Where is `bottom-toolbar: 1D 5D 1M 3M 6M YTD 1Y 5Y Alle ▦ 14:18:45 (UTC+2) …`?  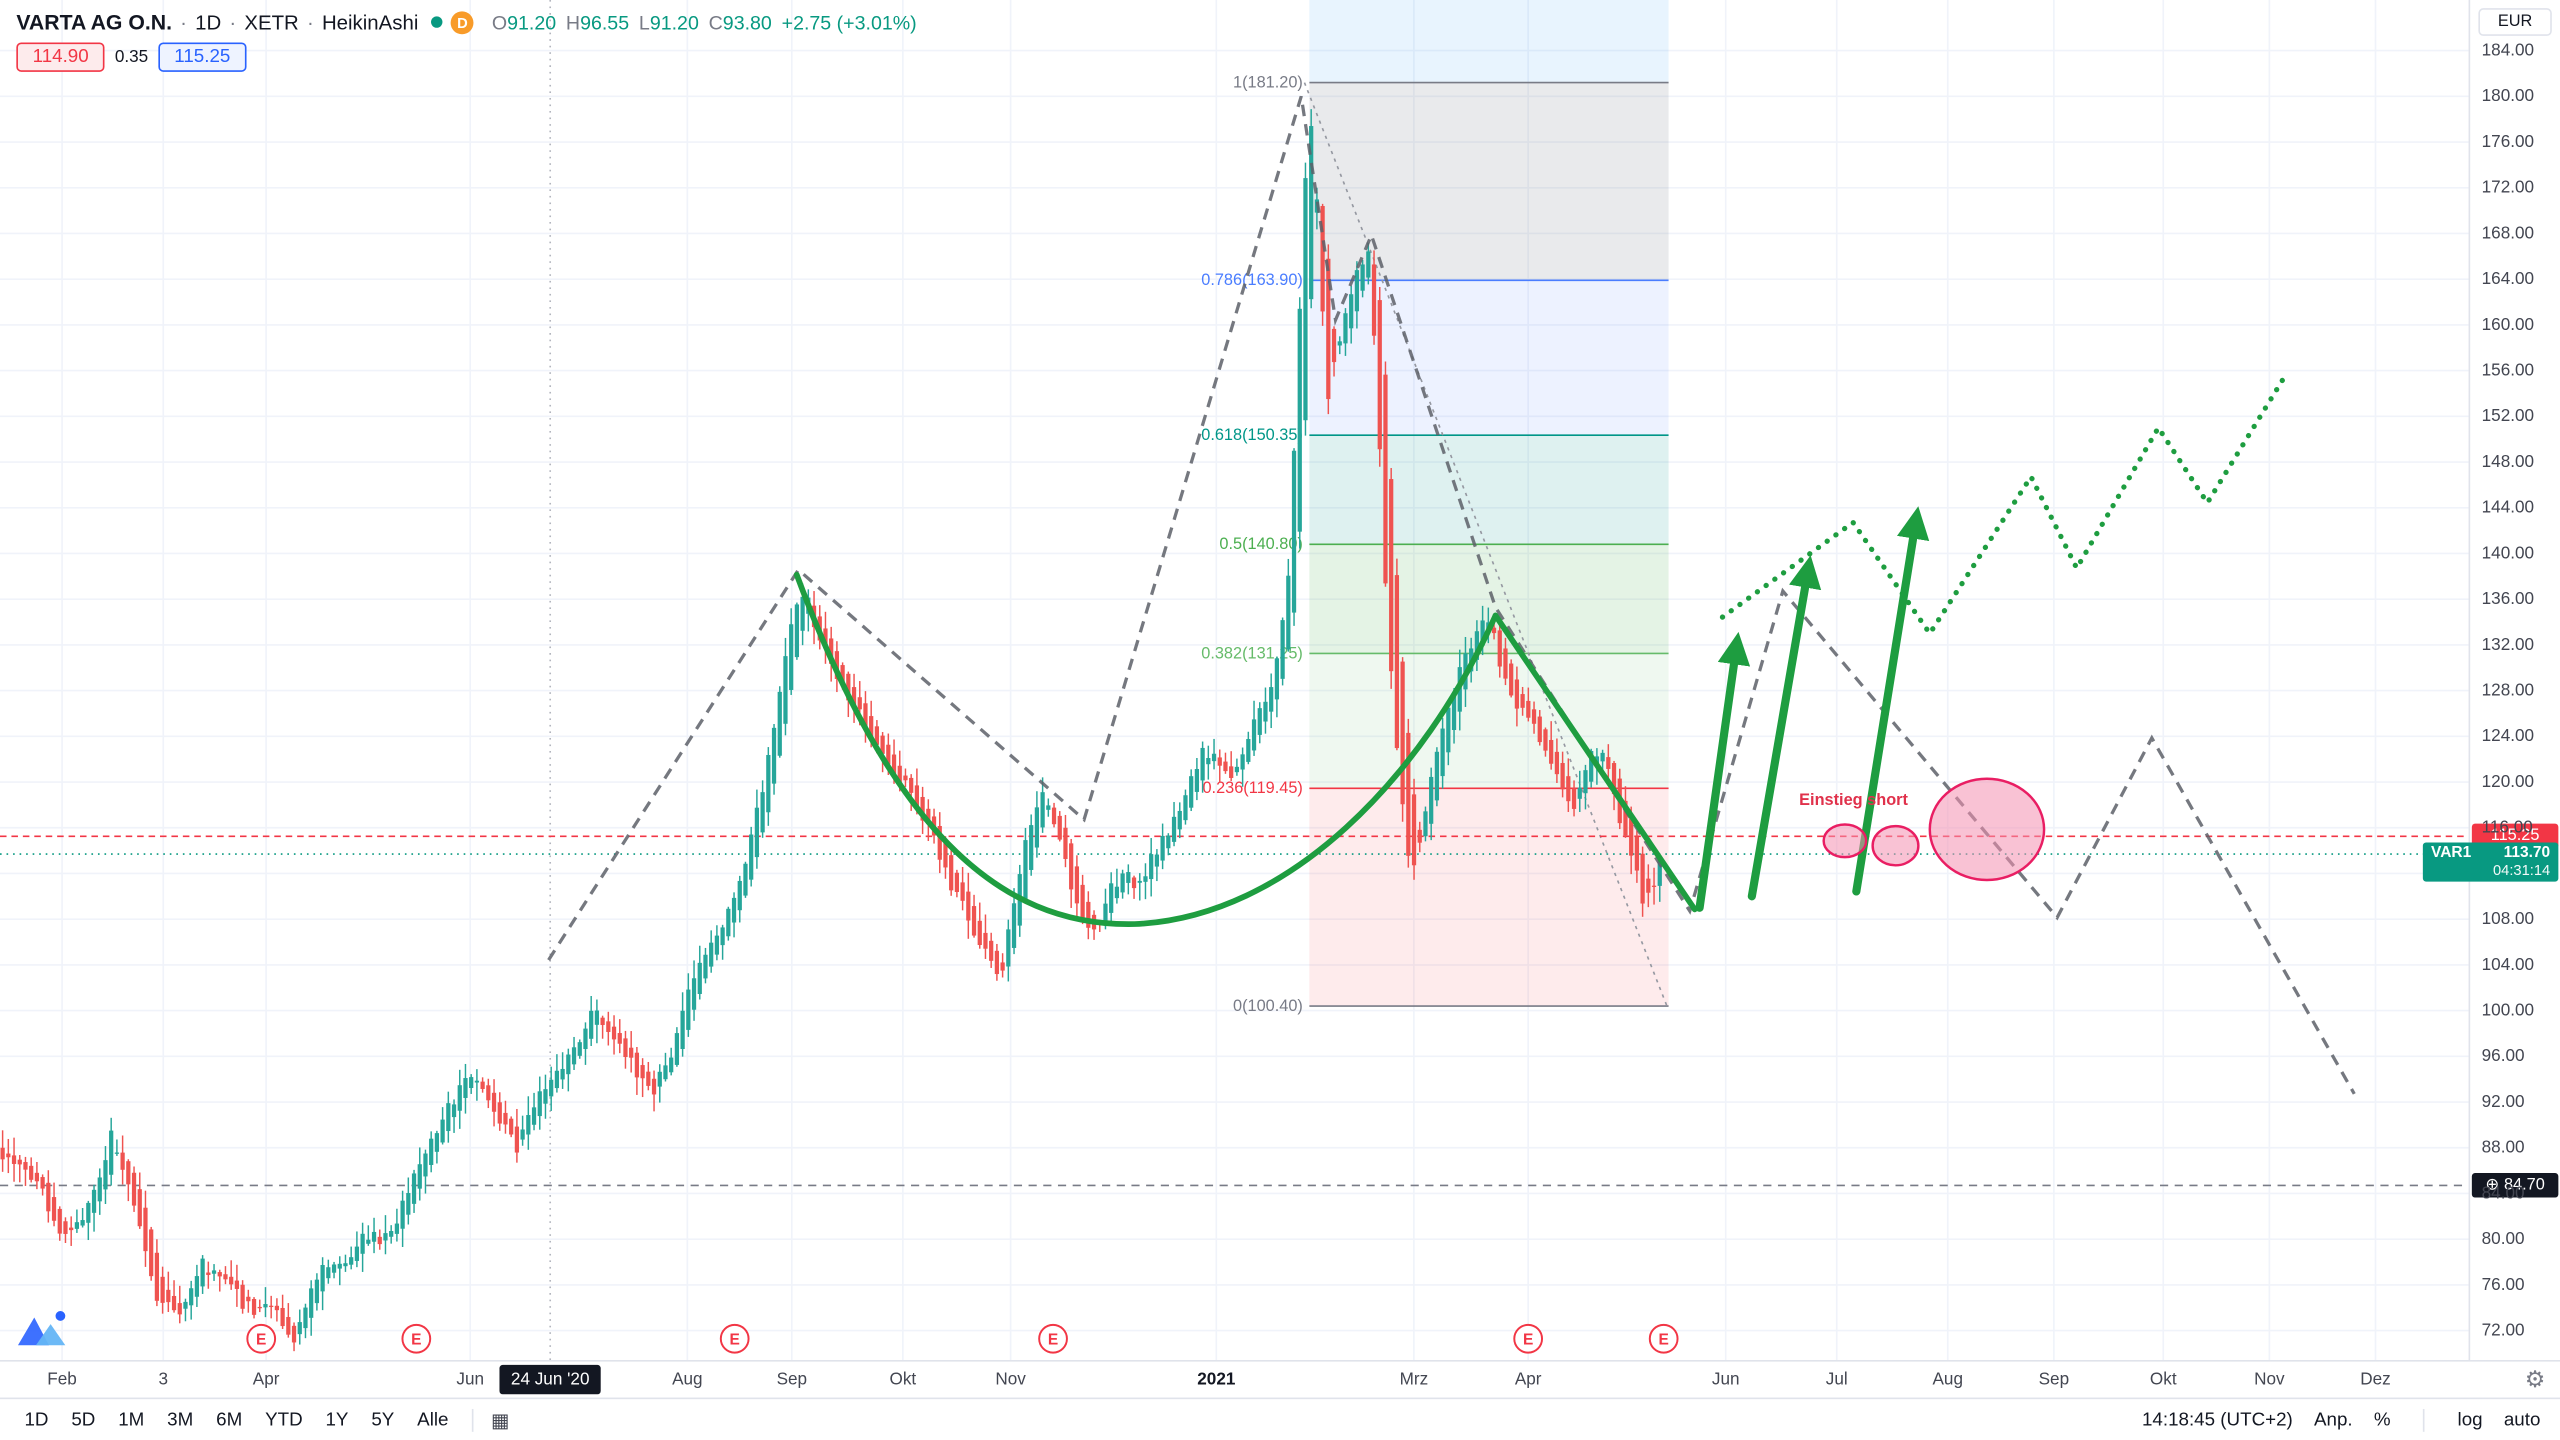
bottom-toolbar: 1D 5D 1M 3M 6M YTD 1Y 5Y Alle ▦ 14:18:45 (UTC+2) … is located at coordinates (1280, 1418).